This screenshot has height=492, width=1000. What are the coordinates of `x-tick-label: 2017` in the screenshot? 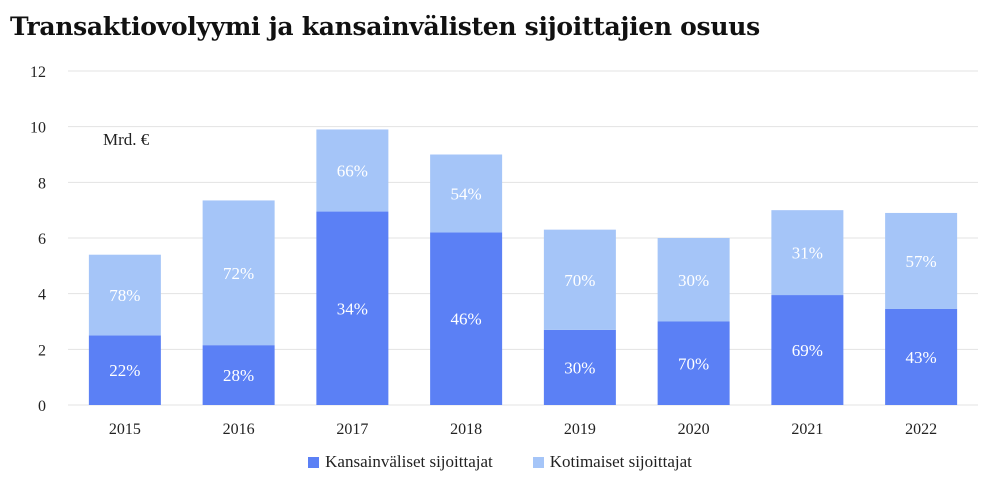 It's located at (352, 429).